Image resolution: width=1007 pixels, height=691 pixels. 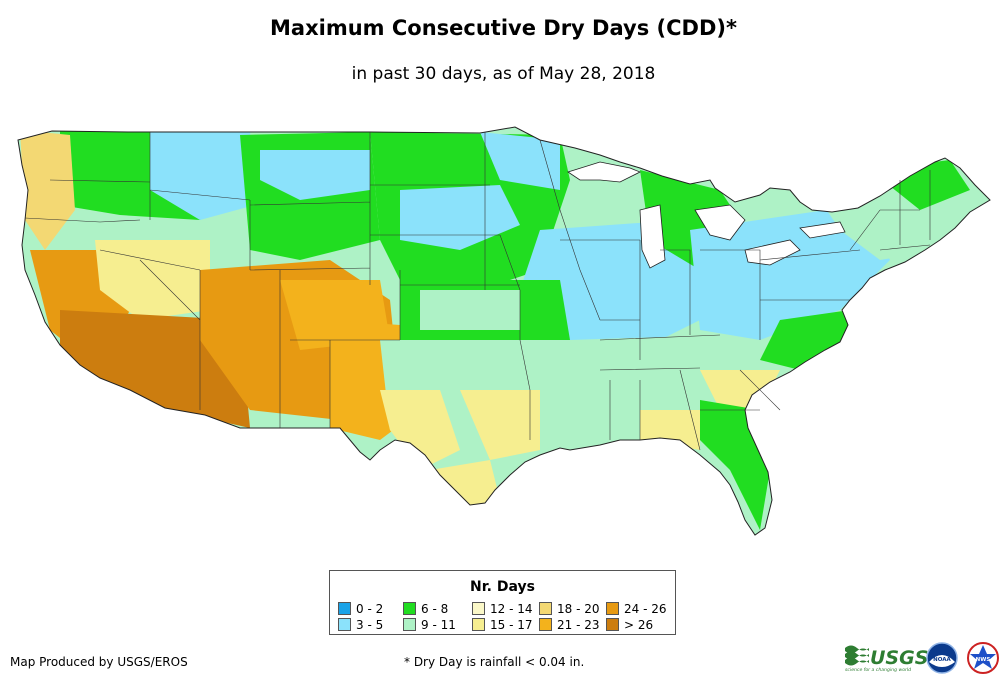 What do you see at coordinates (370, 609) in the screenshot?
I see `legend-label: 0 - 2` at bounding box center [370, 609].